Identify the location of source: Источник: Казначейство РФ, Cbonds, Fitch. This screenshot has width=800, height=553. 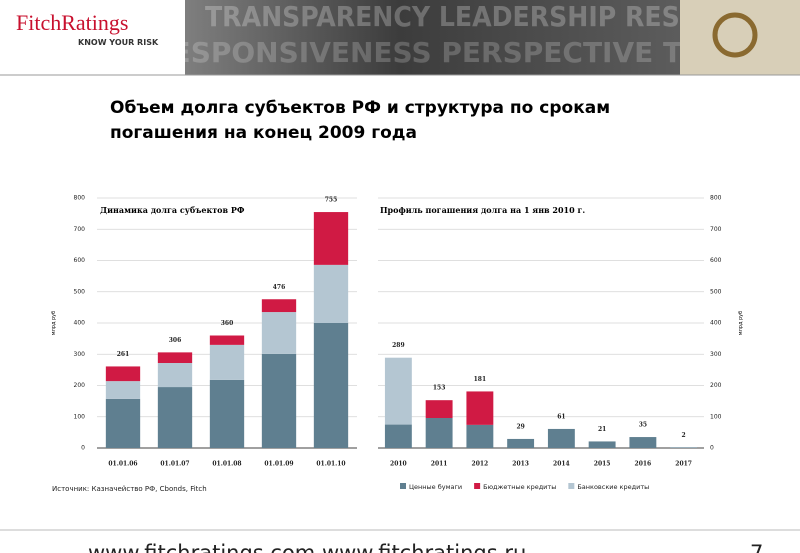
(129, 489).